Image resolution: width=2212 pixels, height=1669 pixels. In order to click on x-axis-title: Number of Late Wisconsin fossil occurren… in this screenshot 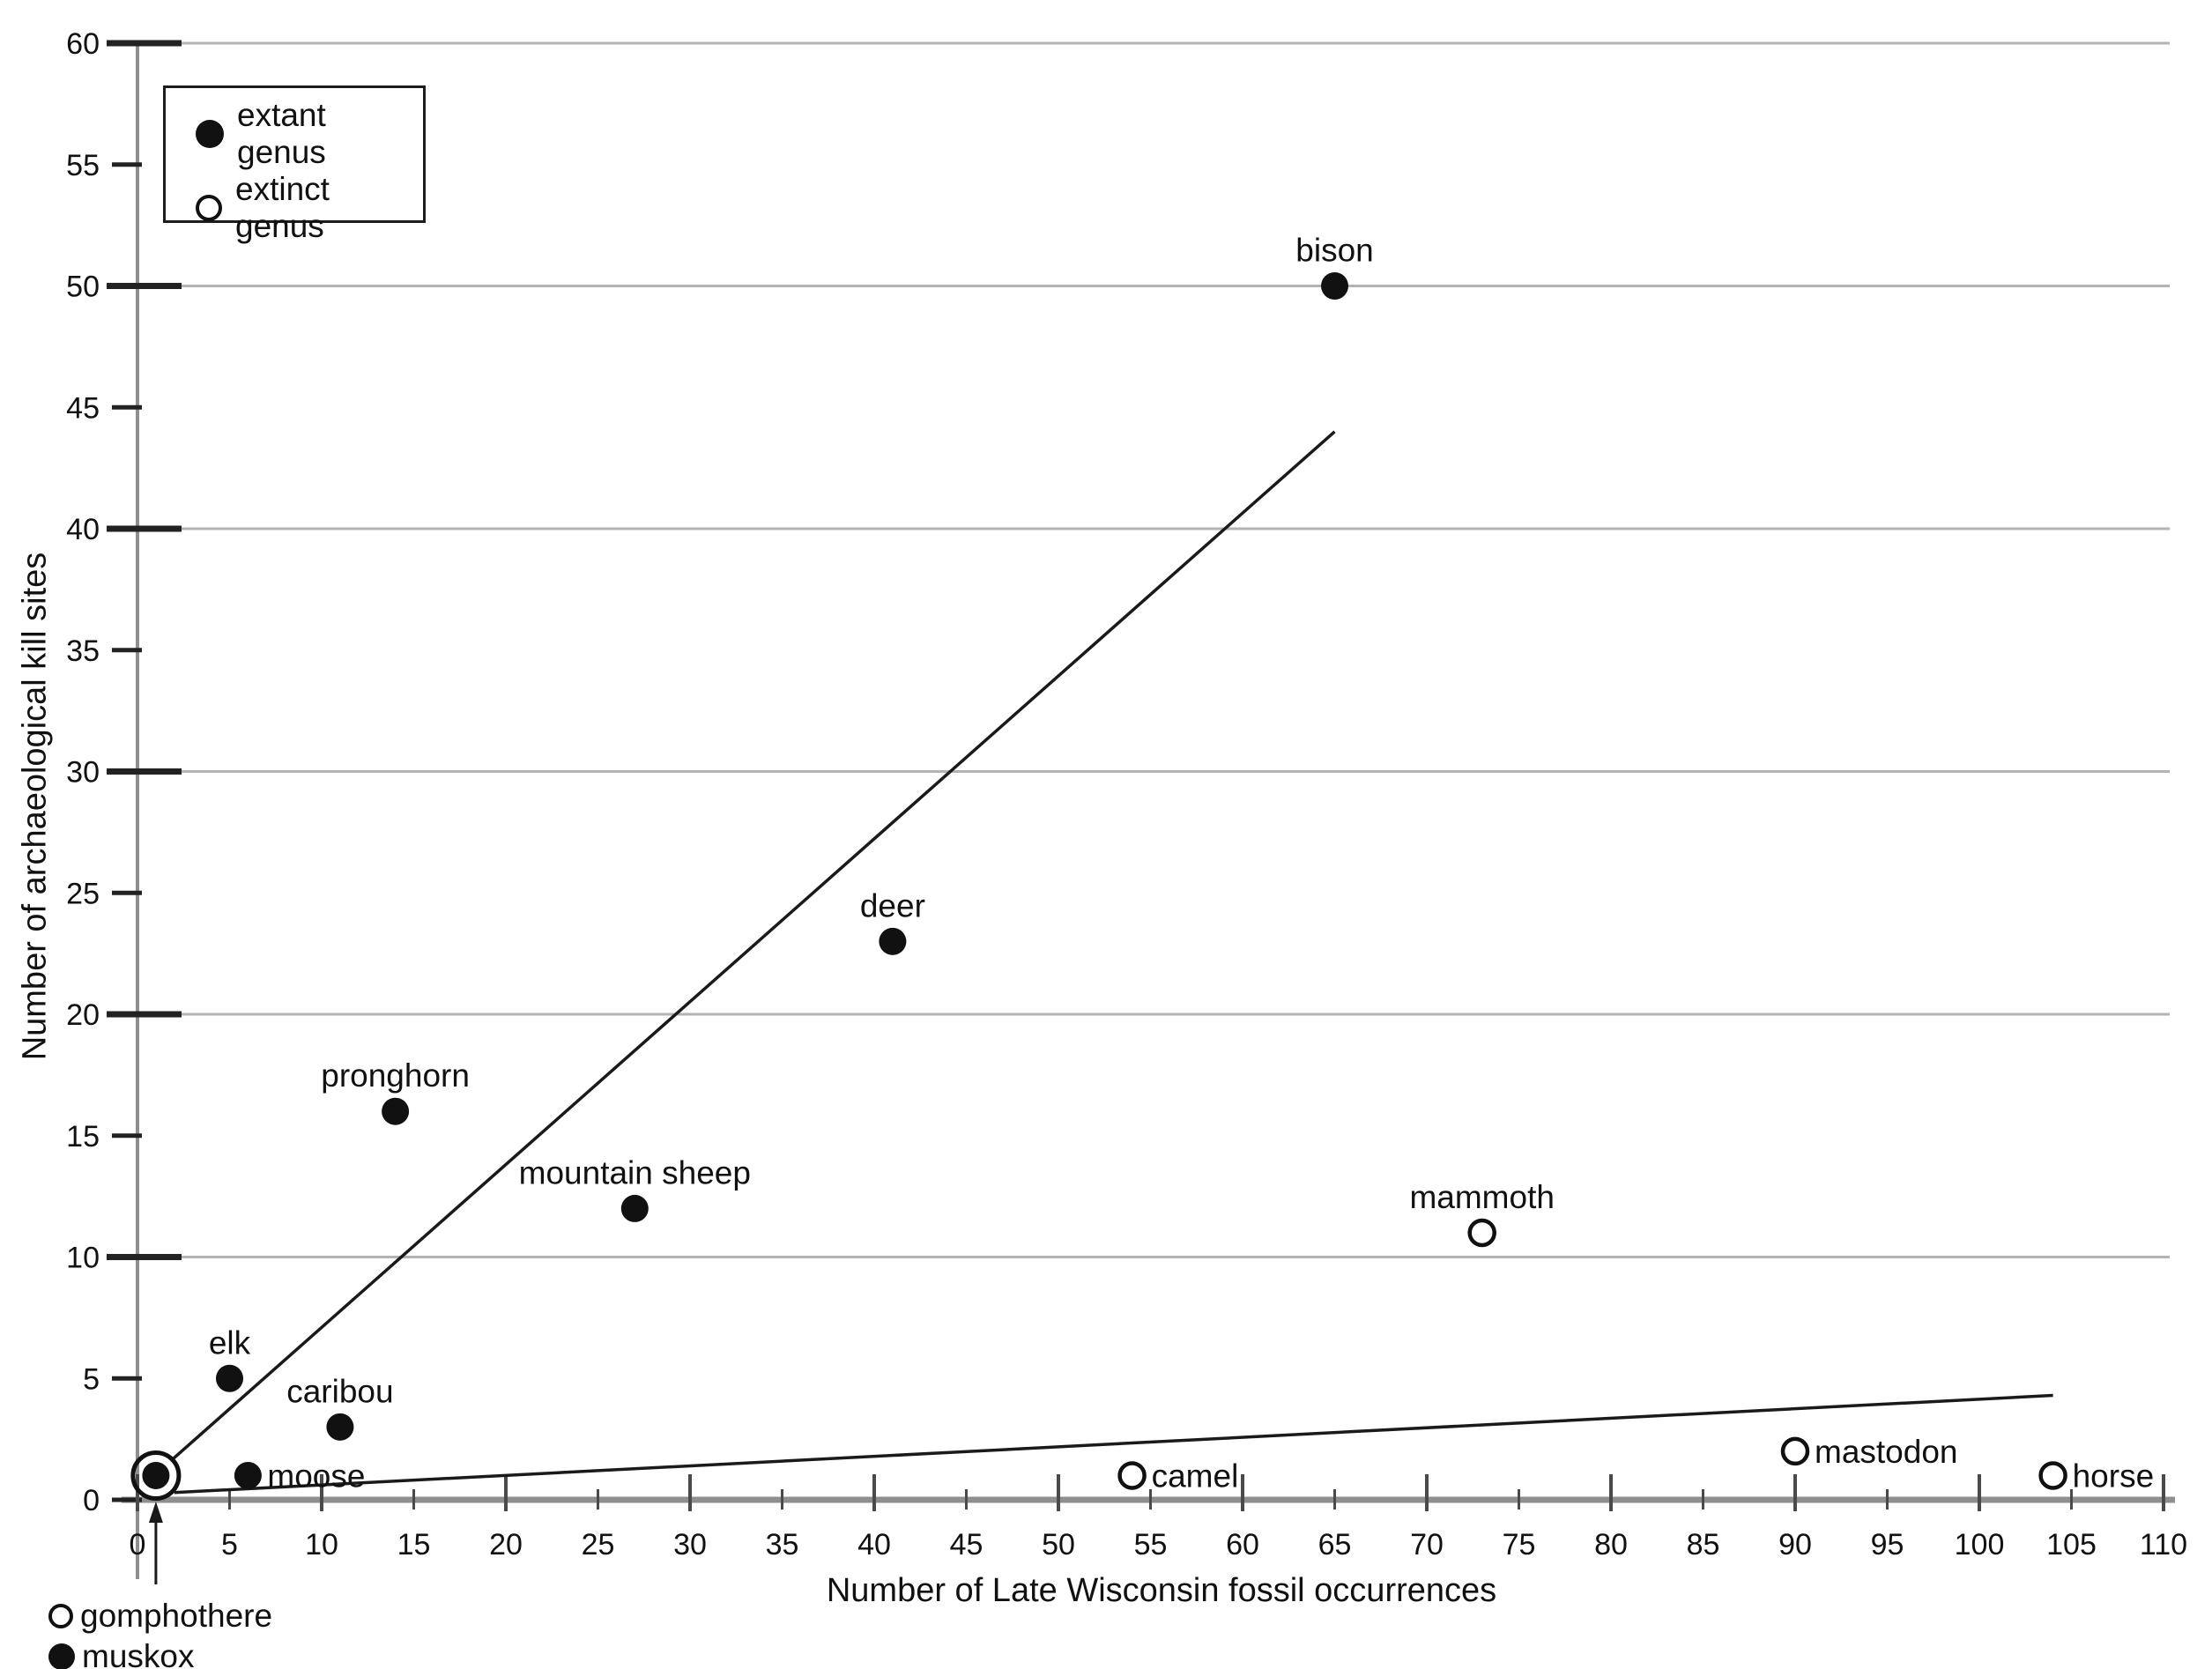, I will do `click(1161, 1590)`.